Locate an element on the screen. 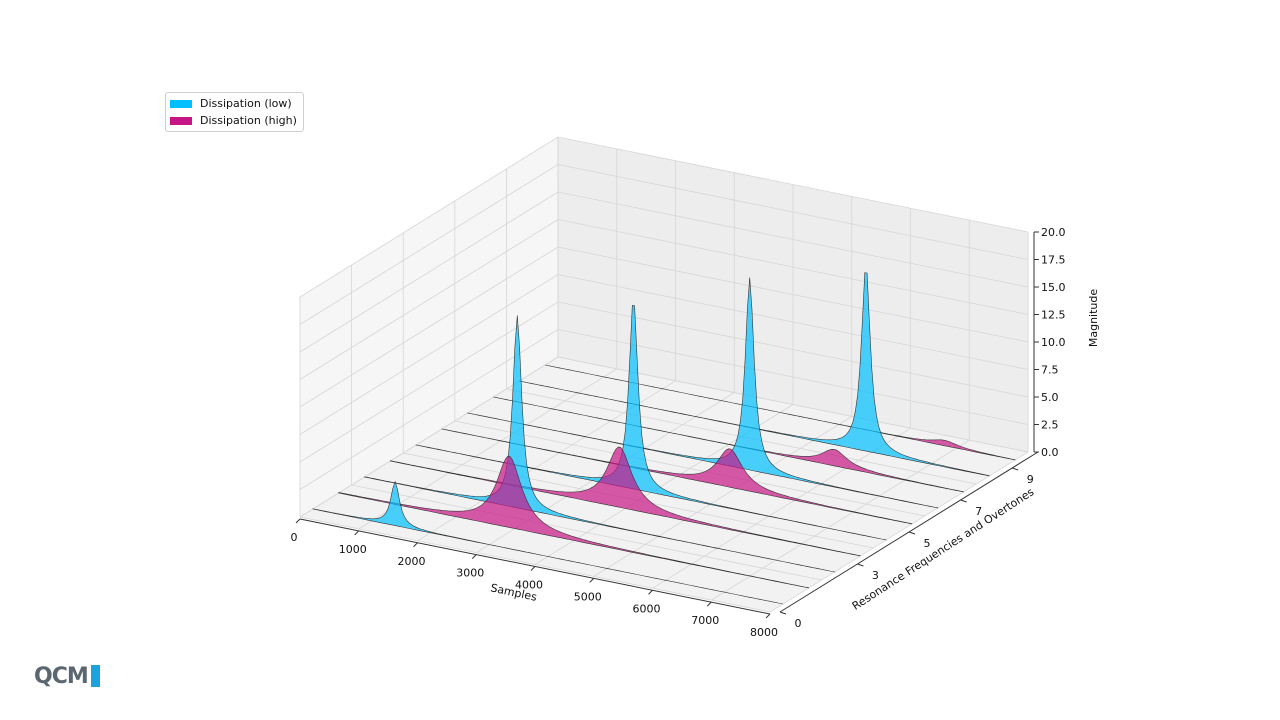 The width and height of the screenshot is (1280, 720). y-tick-label: 7 is located at coordinates (978, 511).